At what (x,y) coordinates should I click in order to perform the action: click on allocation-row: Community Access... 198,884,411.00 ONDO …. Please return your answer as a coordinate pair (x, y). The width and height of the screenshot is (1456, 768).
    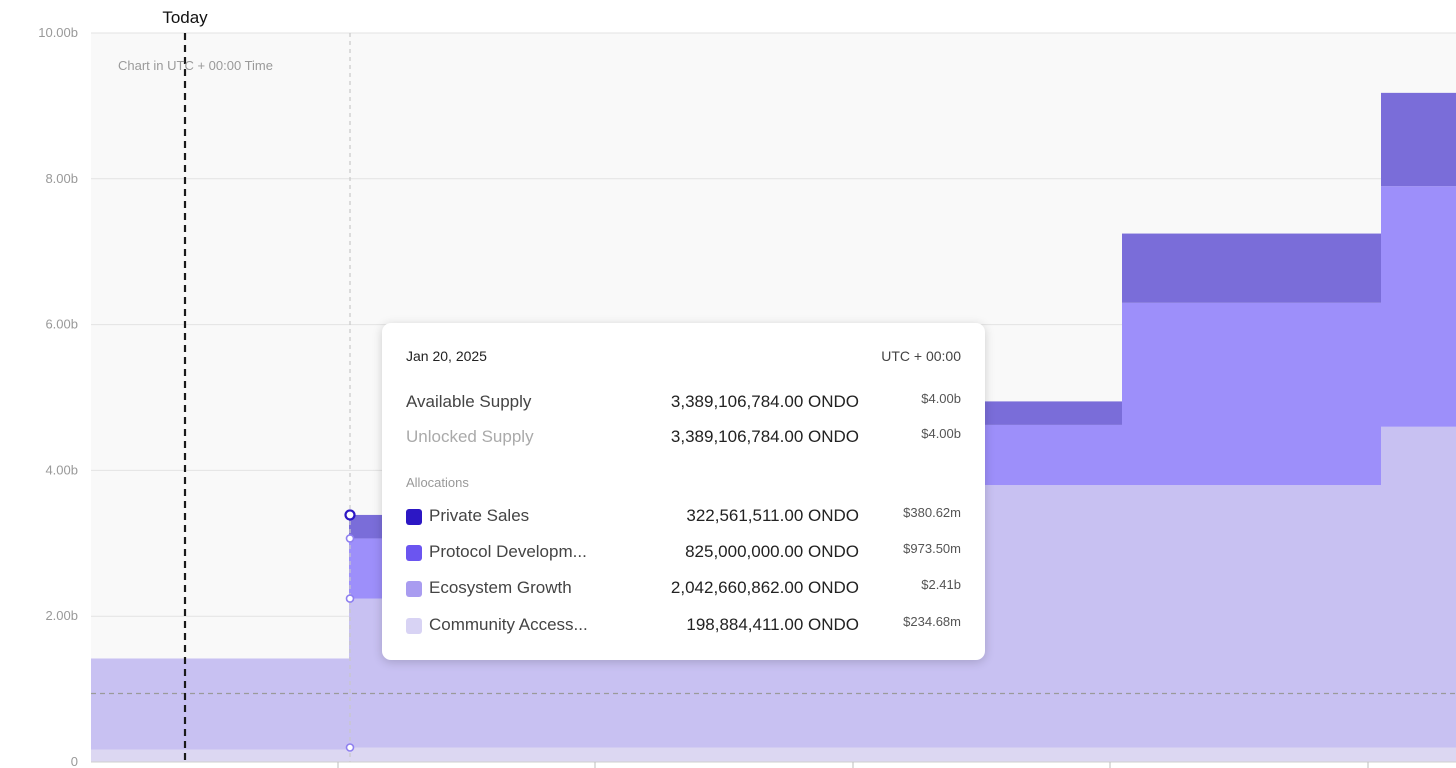
    Looking at the image, I should click on (683, 626).